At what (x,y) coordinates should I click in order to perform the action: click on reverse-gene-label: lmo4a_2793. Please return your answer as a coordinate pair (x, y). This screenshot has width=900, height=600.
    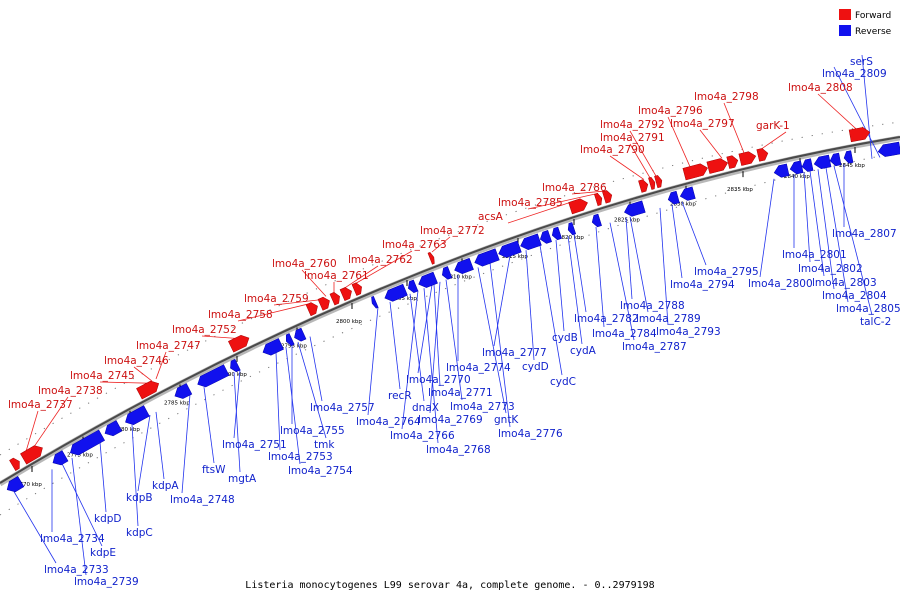
    Looking at the image, I should click on (688, 332).